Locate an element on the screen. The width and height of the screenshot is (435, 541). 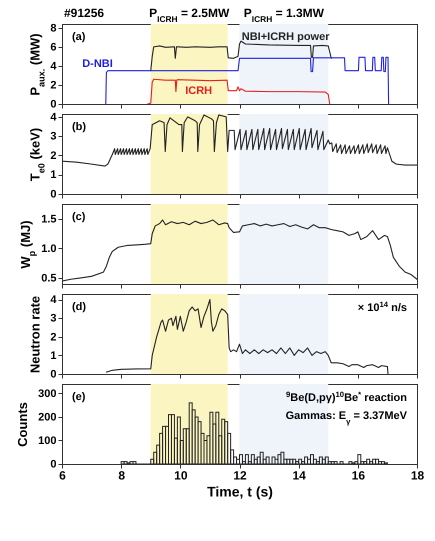
series-label: D-NBI is located at coordinates (97, 64).